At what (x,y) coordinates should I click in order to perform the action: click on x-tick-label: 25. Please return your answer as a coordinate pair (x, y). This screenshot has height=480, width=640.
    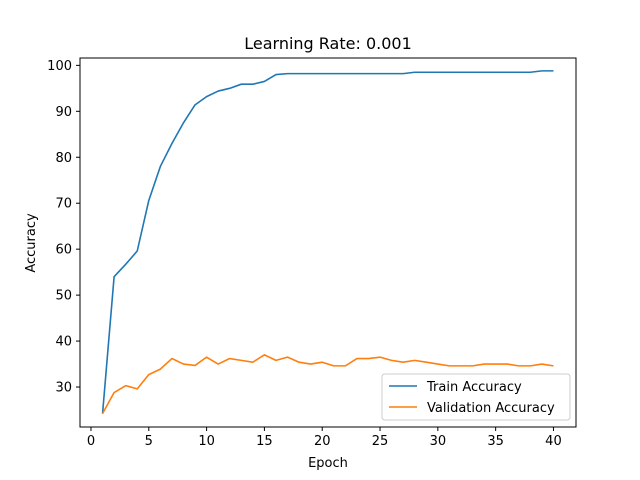
    Looking at the image, I should click on (380, 441).